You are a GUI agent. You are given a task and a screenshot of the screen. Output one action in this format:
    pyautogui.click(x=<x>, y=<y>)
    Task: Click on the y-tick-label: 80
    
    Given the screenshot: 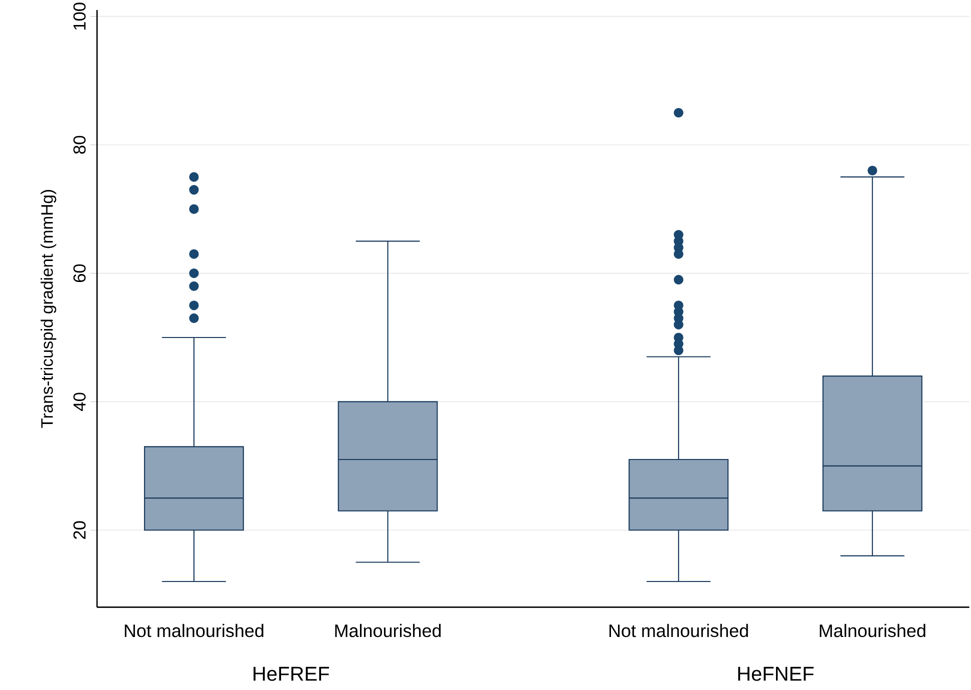 What is the action you would take?
    pyautogui.click(x=79, y=145)
    